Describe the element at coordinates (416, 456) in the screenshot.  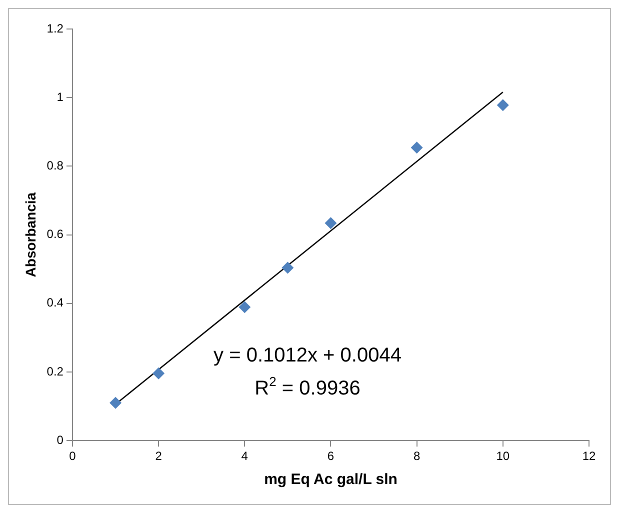
I see `x-tick-label: 8` at that location.